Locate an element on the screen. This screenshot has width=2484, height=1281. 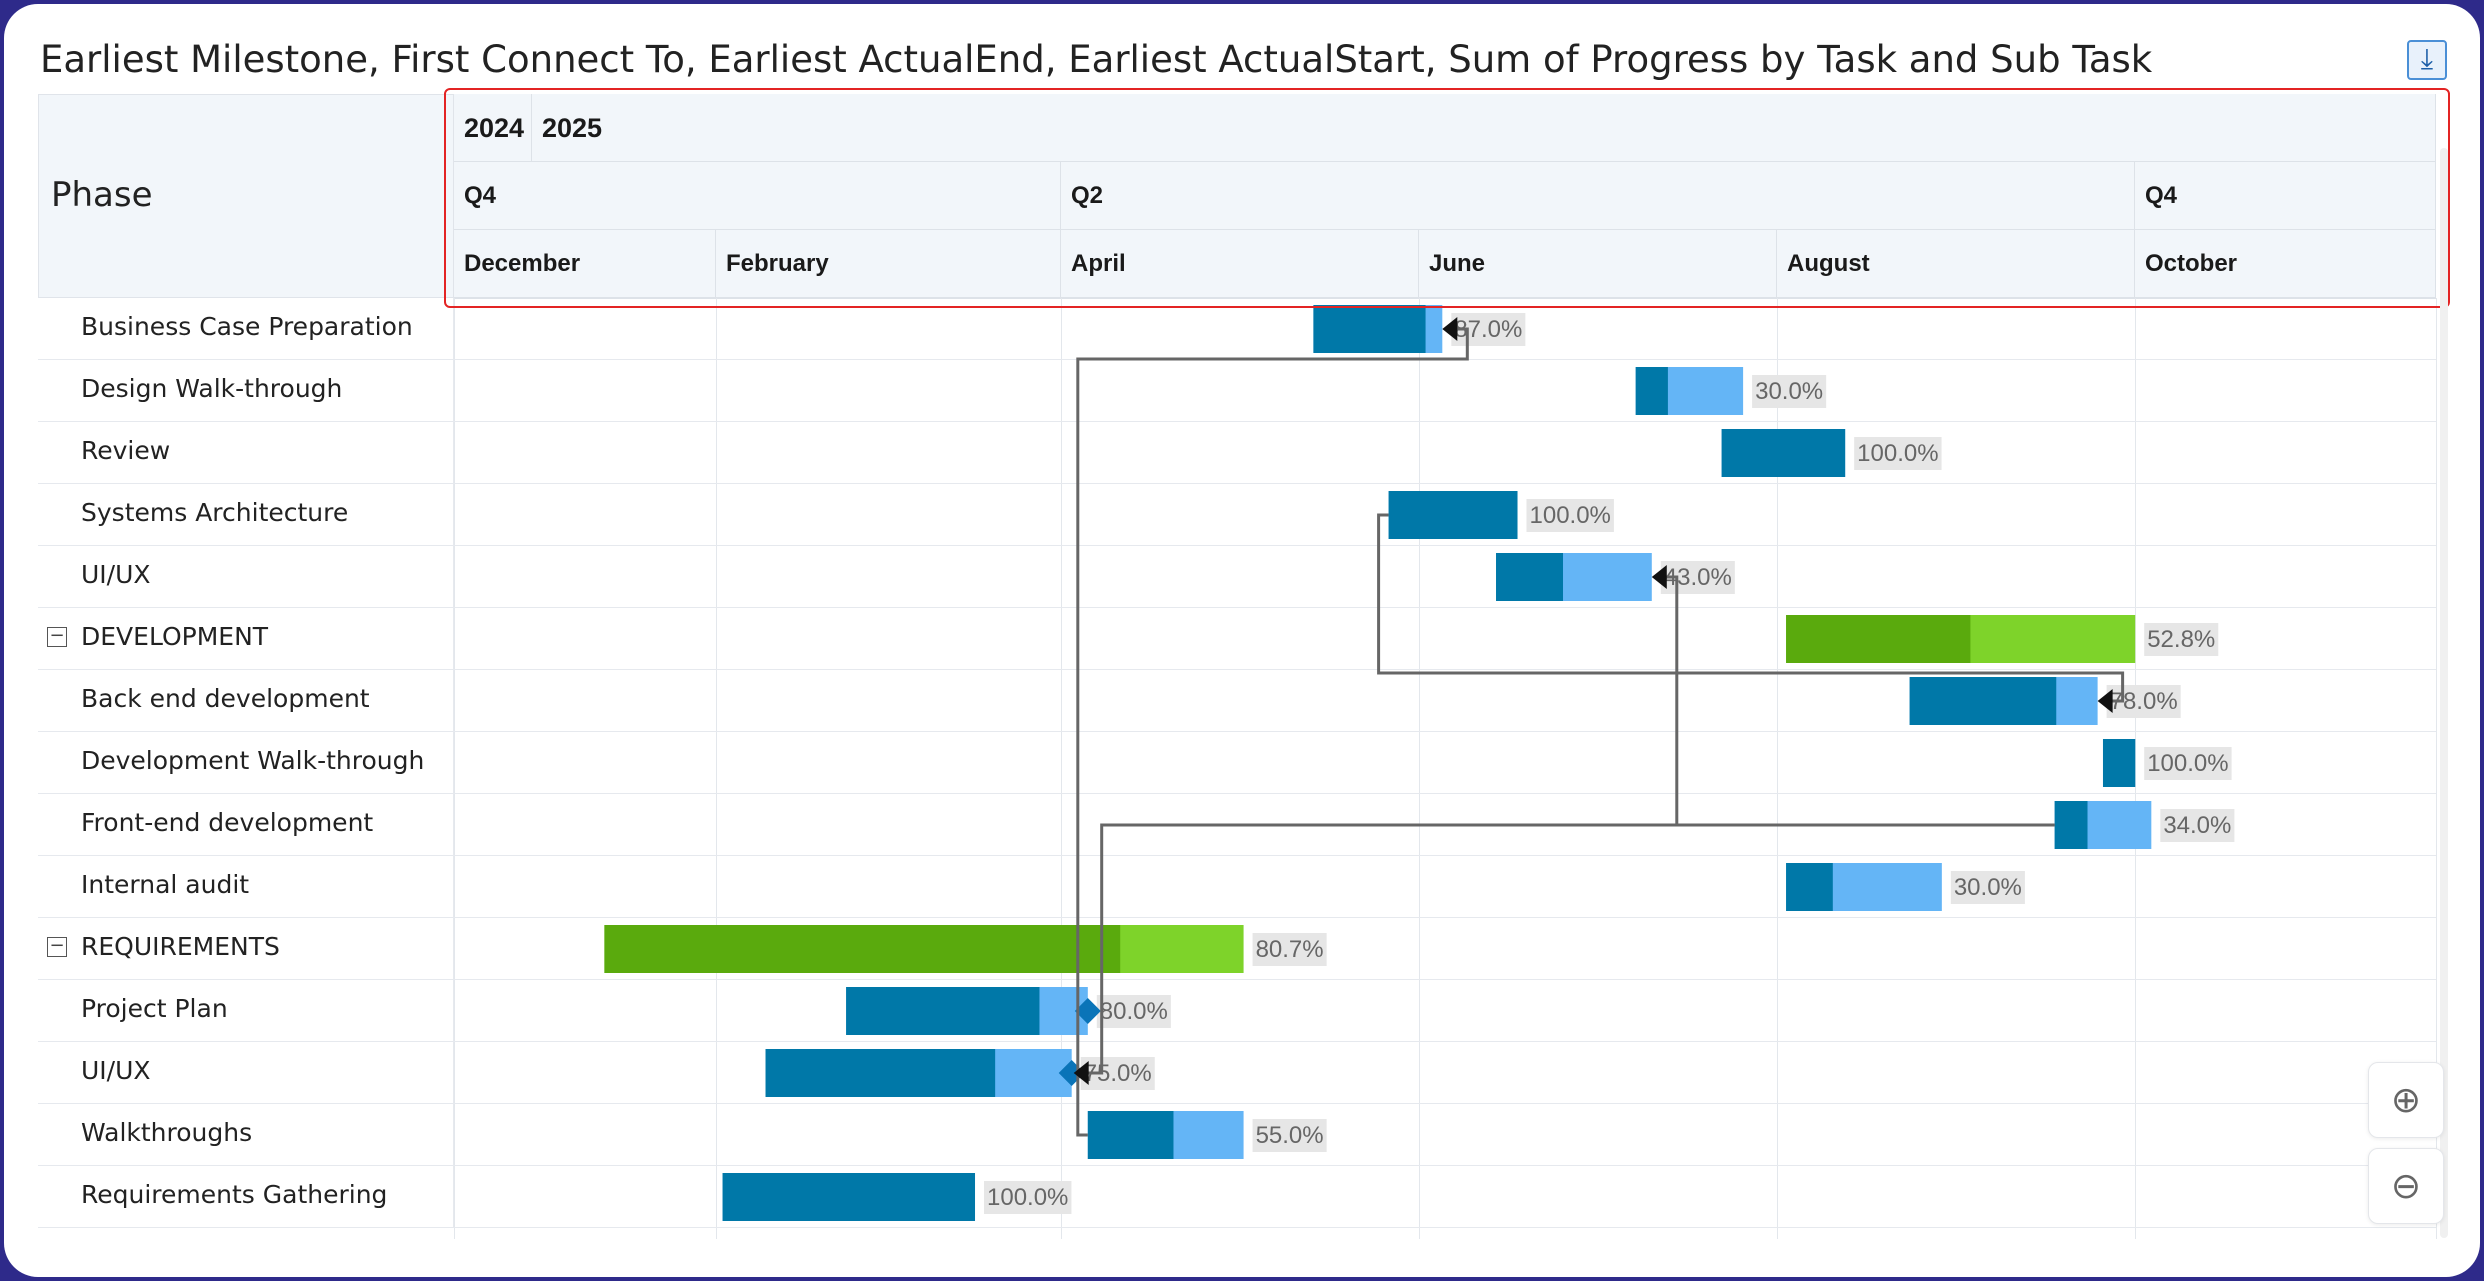
phase-header-label: Phase is located at coordinates (102, 195).